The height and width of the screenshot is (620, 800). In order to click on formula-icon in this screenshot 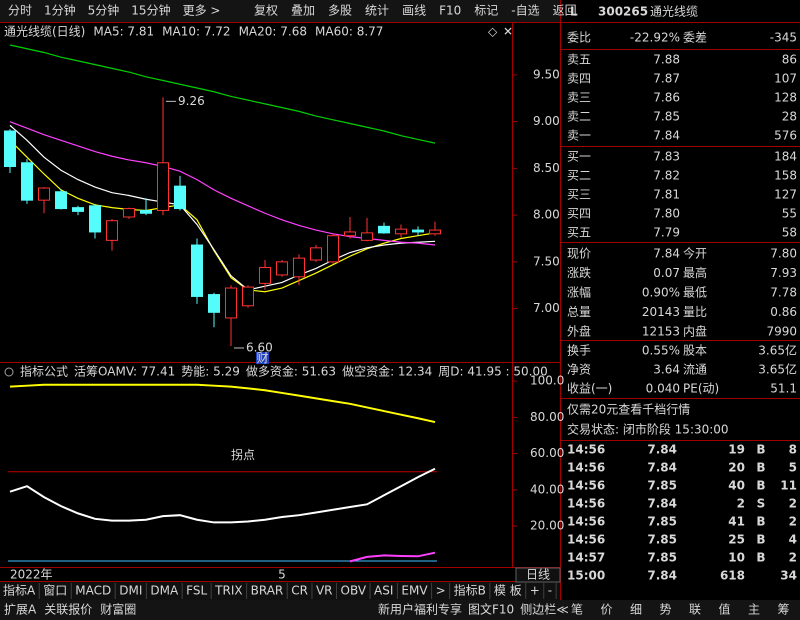, I will do `click(9, 372)`.